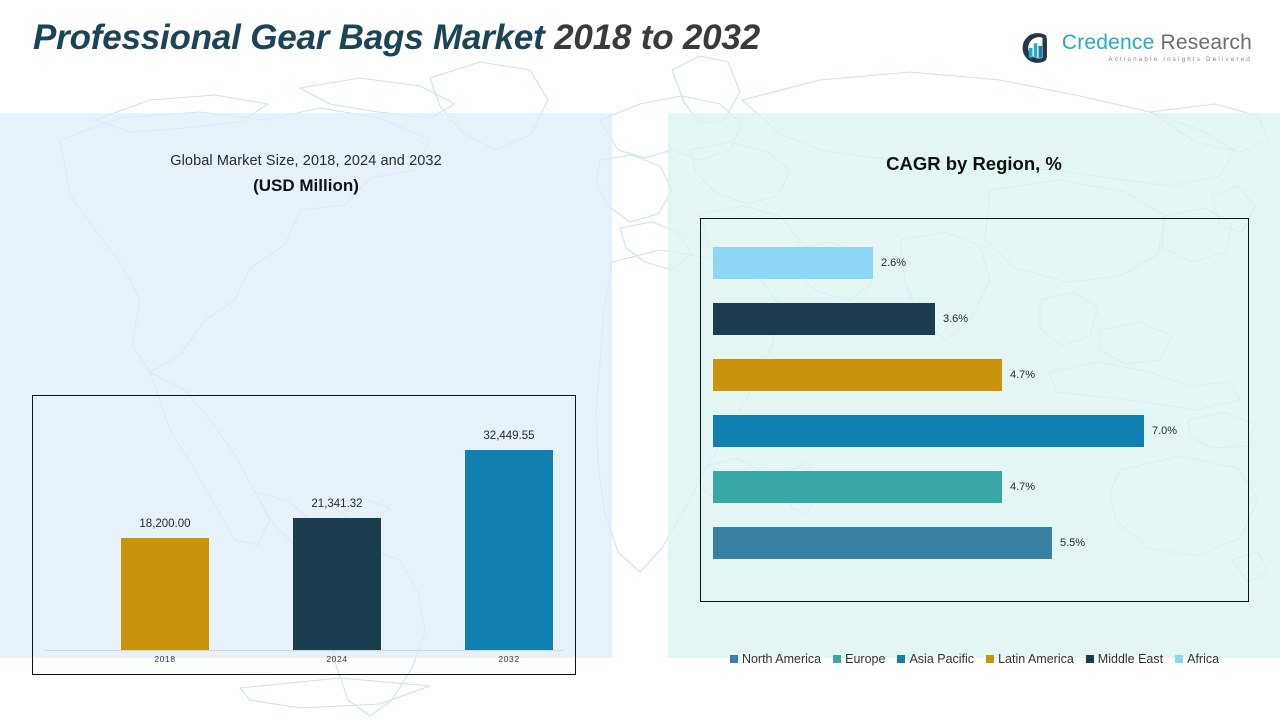 The height and width of the screenshot is (720, 1280). What do you see at coordinates (1108, 43) in the screenshot?
I see `brand-name-credence: Credence` at bounding box center [1108, 43].